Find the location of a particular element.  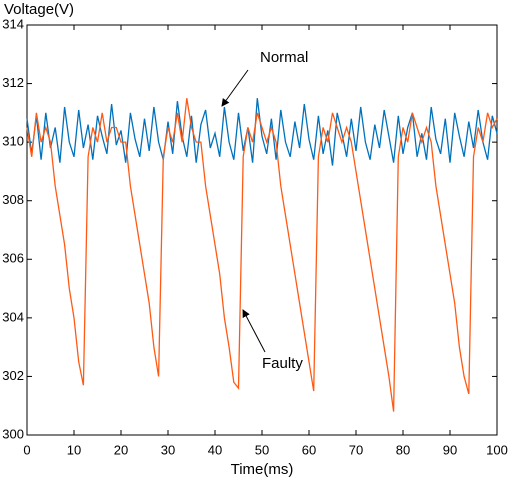

x-tick-label: 0 is located at coordinates (26, 449).